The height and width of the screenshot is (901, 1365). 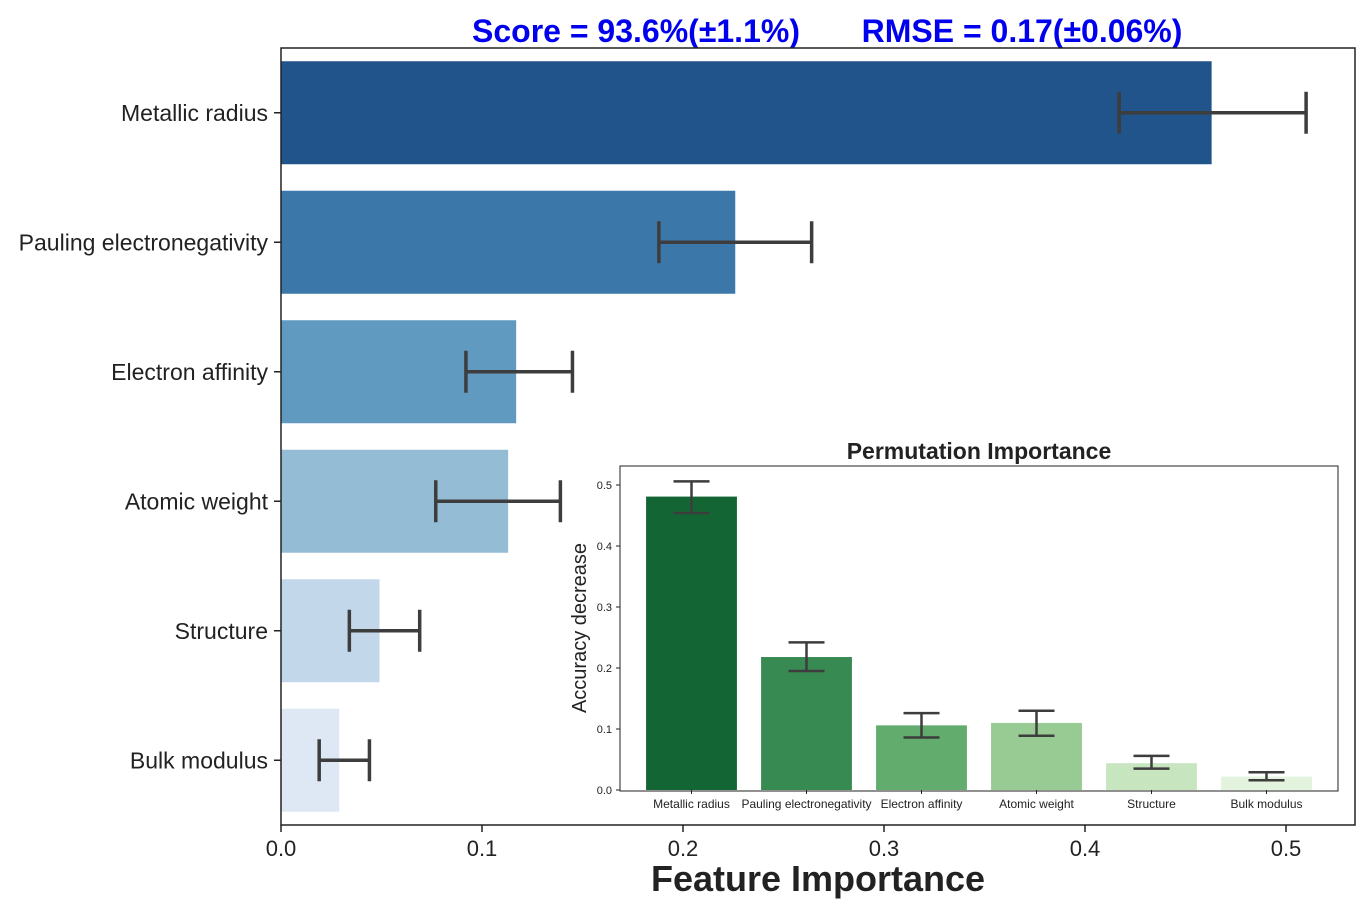 What do you see at coordinates (818, 878) in the screenshot?
I see `main-x-axis-label: Feature Importance` at bounding box center [818, 878].